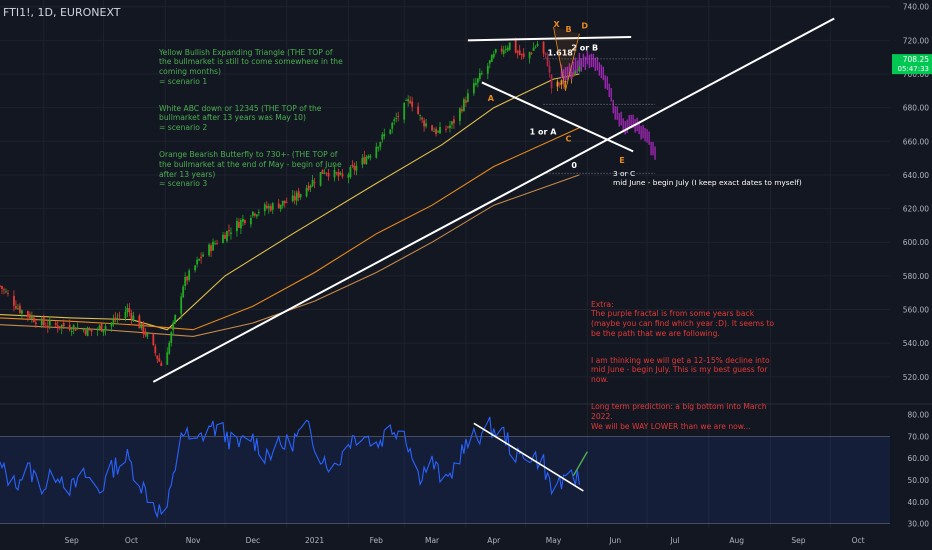 The width and height of the screenshot is (932, 550). Describe the element at coordinates (916, 209) in the screenshot. I see `price-tick-label: 620.00` at that location.